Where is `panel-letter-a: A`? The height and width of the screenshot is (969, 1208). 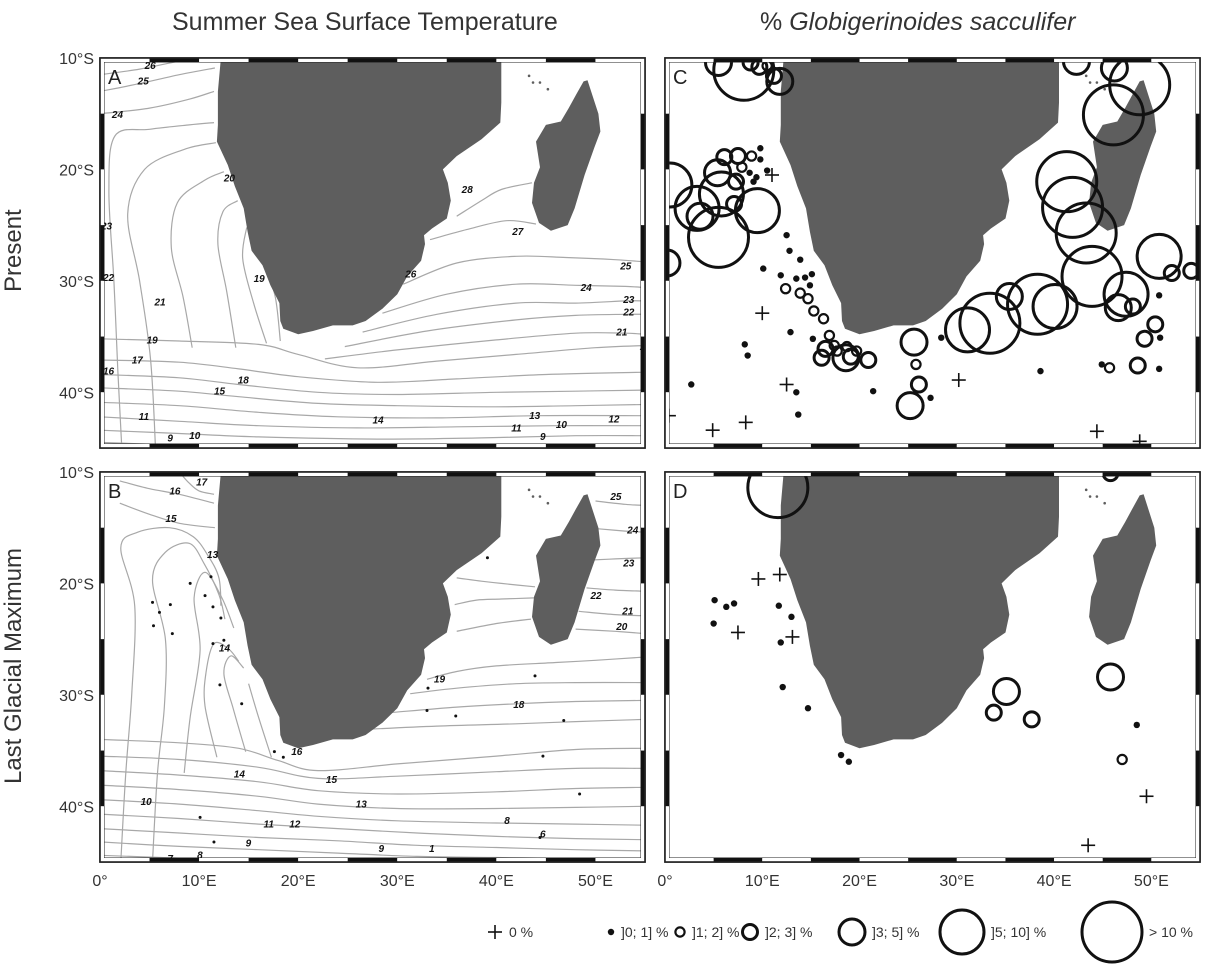 panel-letter-a: A is located at coordinates (115, 78).